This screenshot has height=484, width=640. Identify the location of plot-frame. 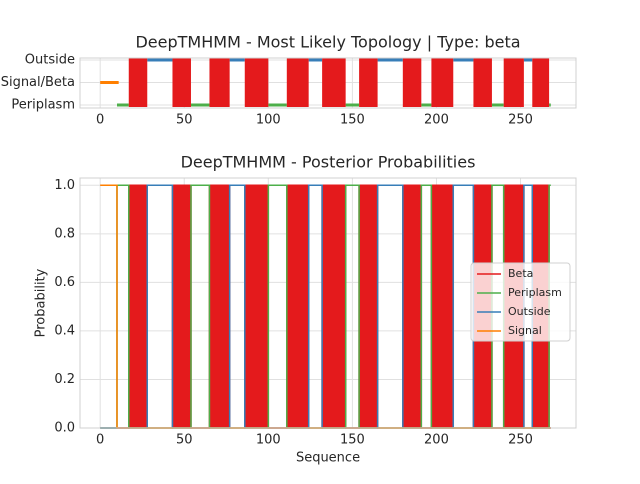
(328, 83).